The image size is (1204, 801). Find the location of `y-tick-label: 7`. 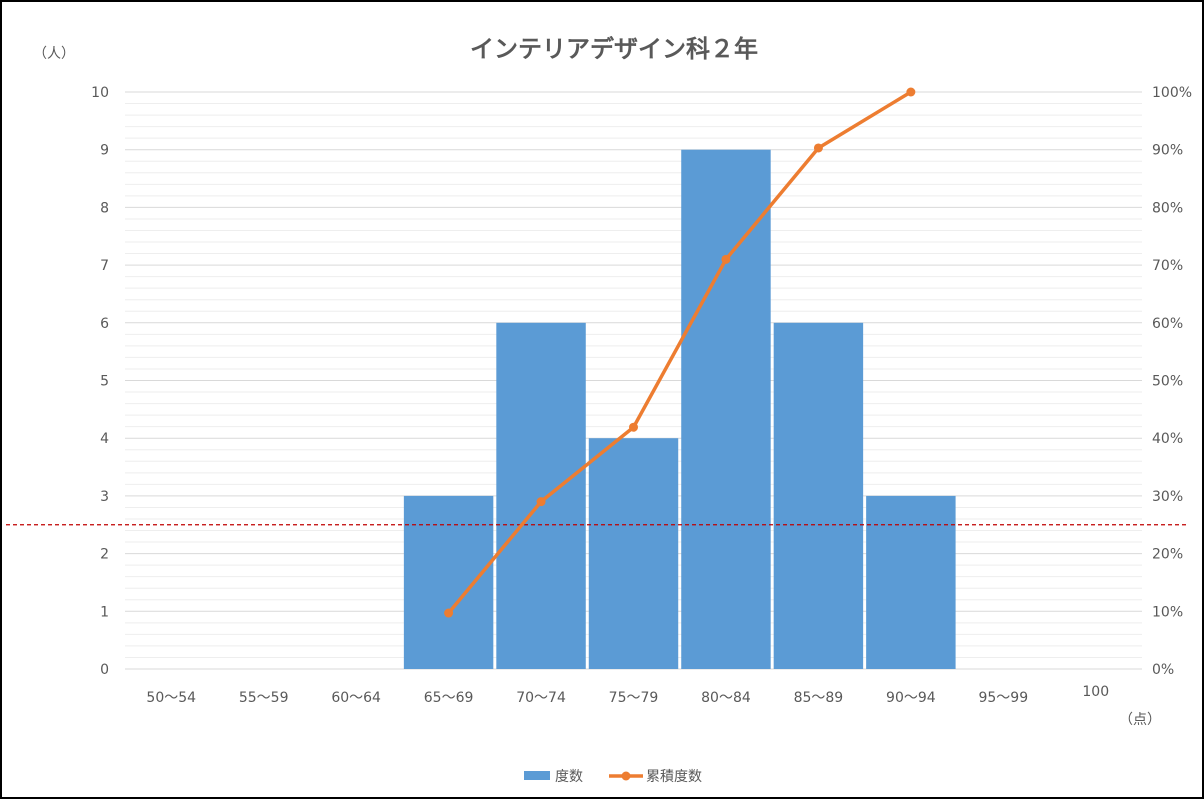

y-tick-label: 7 is located at coordinates (104, 266).